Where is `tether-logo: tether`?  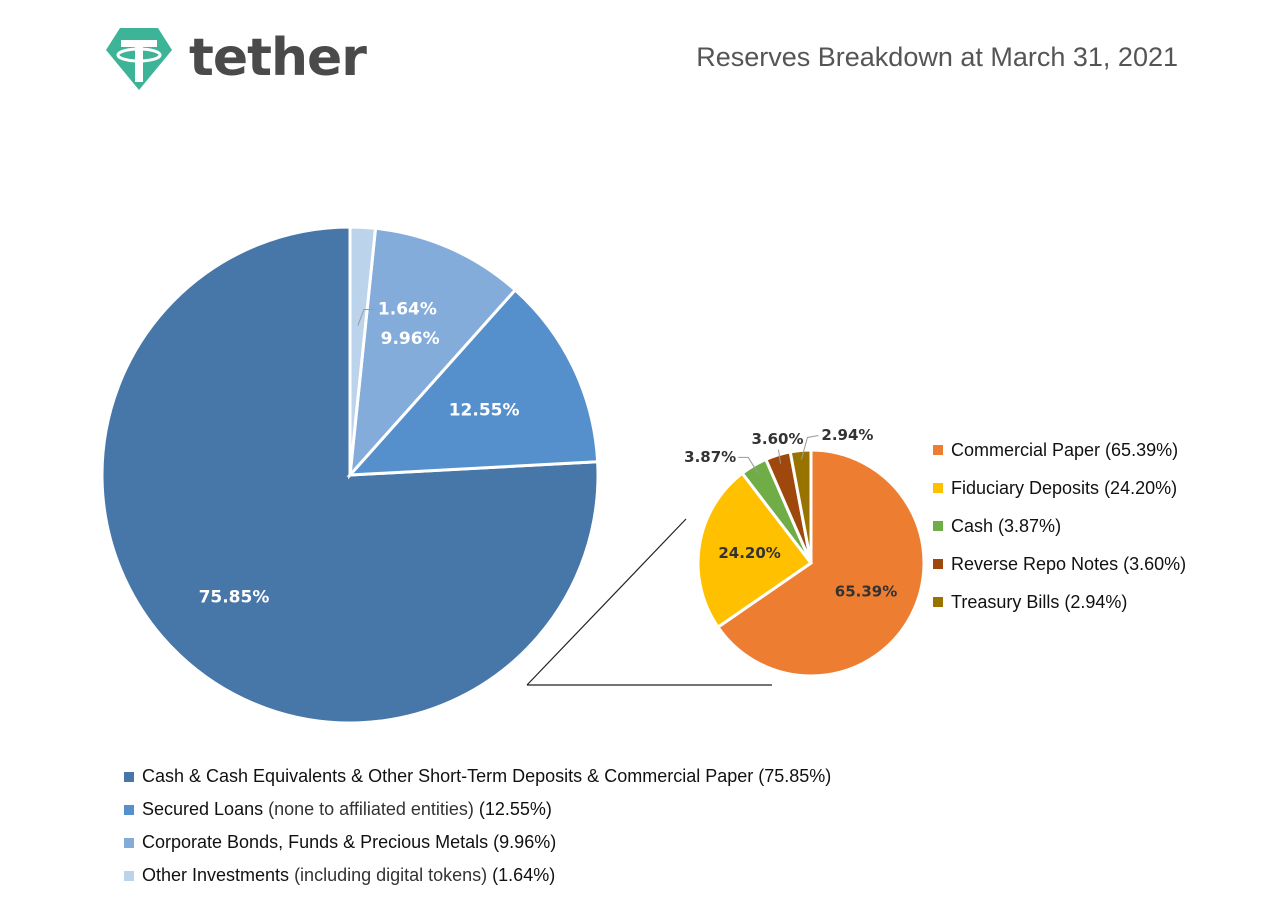
tether-logo: tether is located at coordinates (239, 59).